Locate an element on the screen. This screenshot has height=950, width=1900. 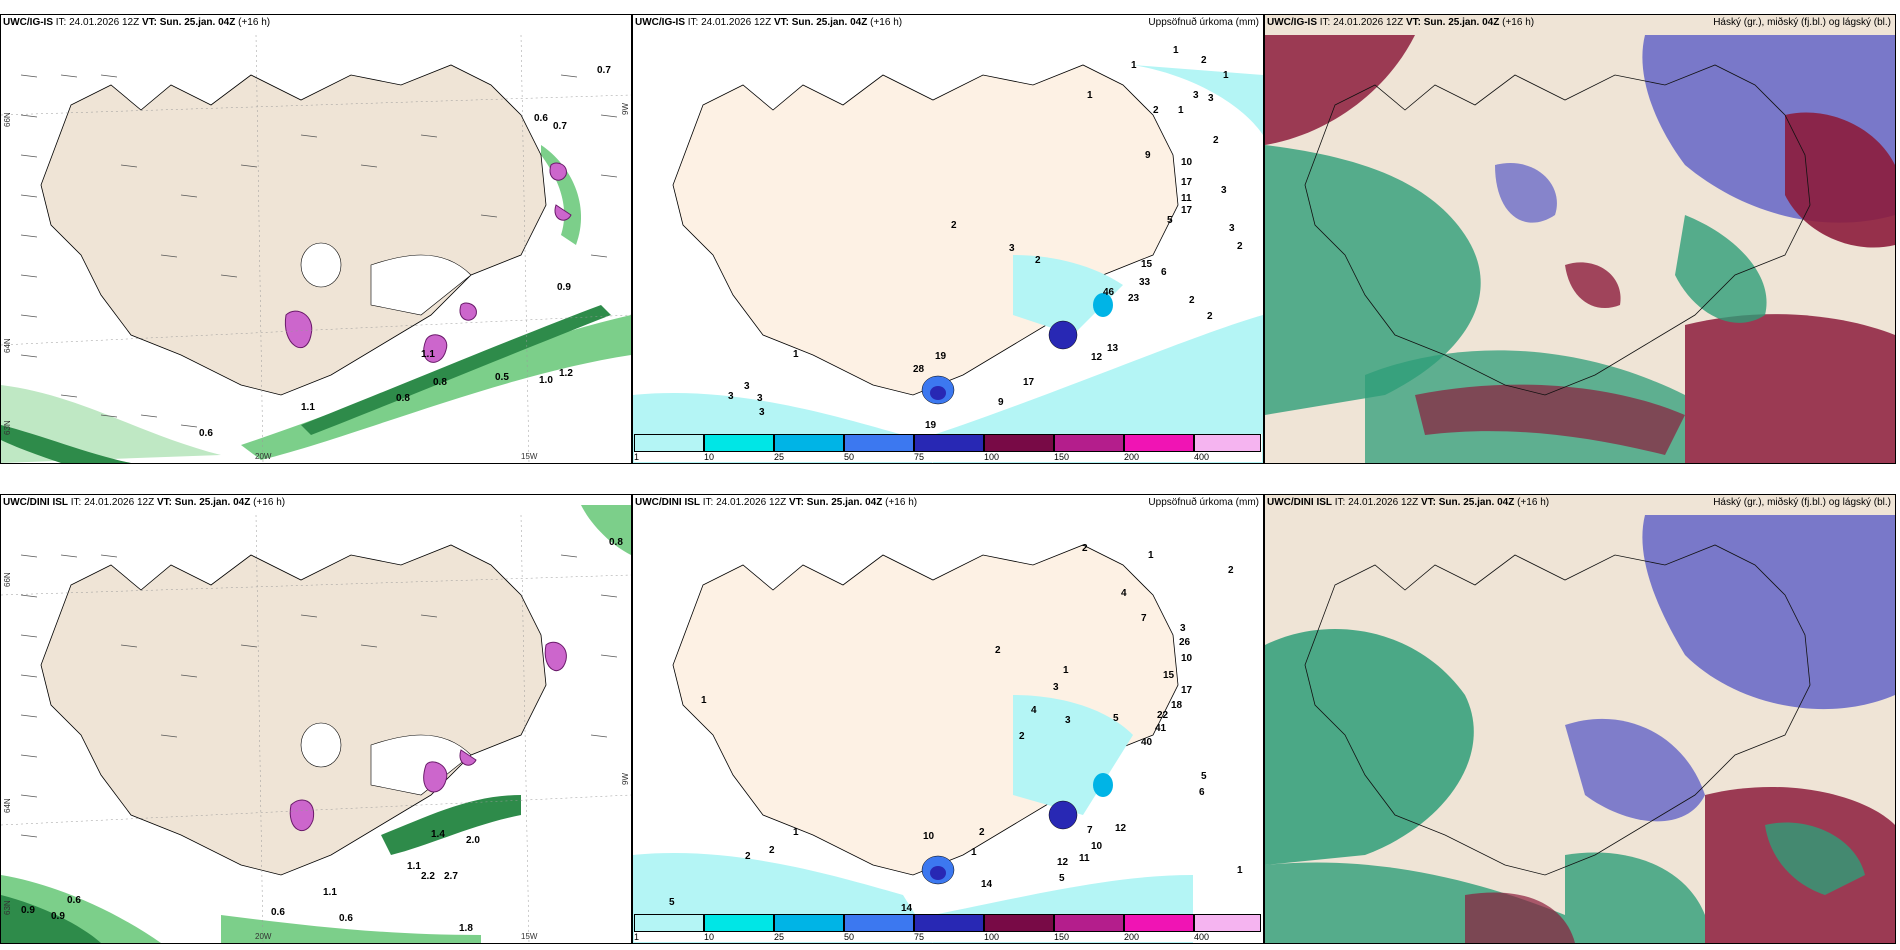
precip-label: 26 is located at coordinates (1185, 642).